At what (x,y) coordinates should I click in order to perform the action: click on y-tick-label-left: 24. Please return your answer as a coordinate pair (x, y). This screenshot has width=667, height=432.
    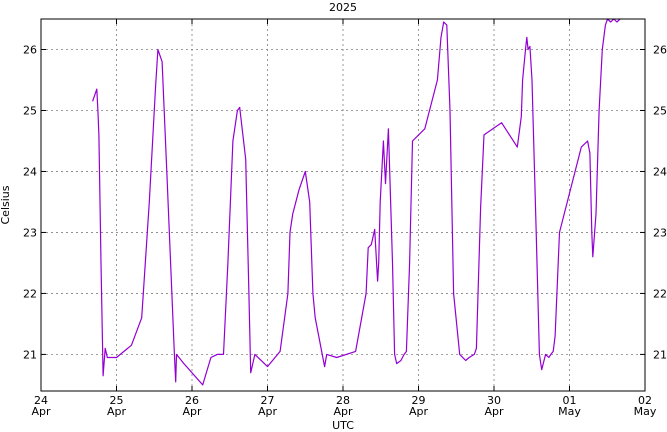
    Looking at the image, I should click on (30, 171).